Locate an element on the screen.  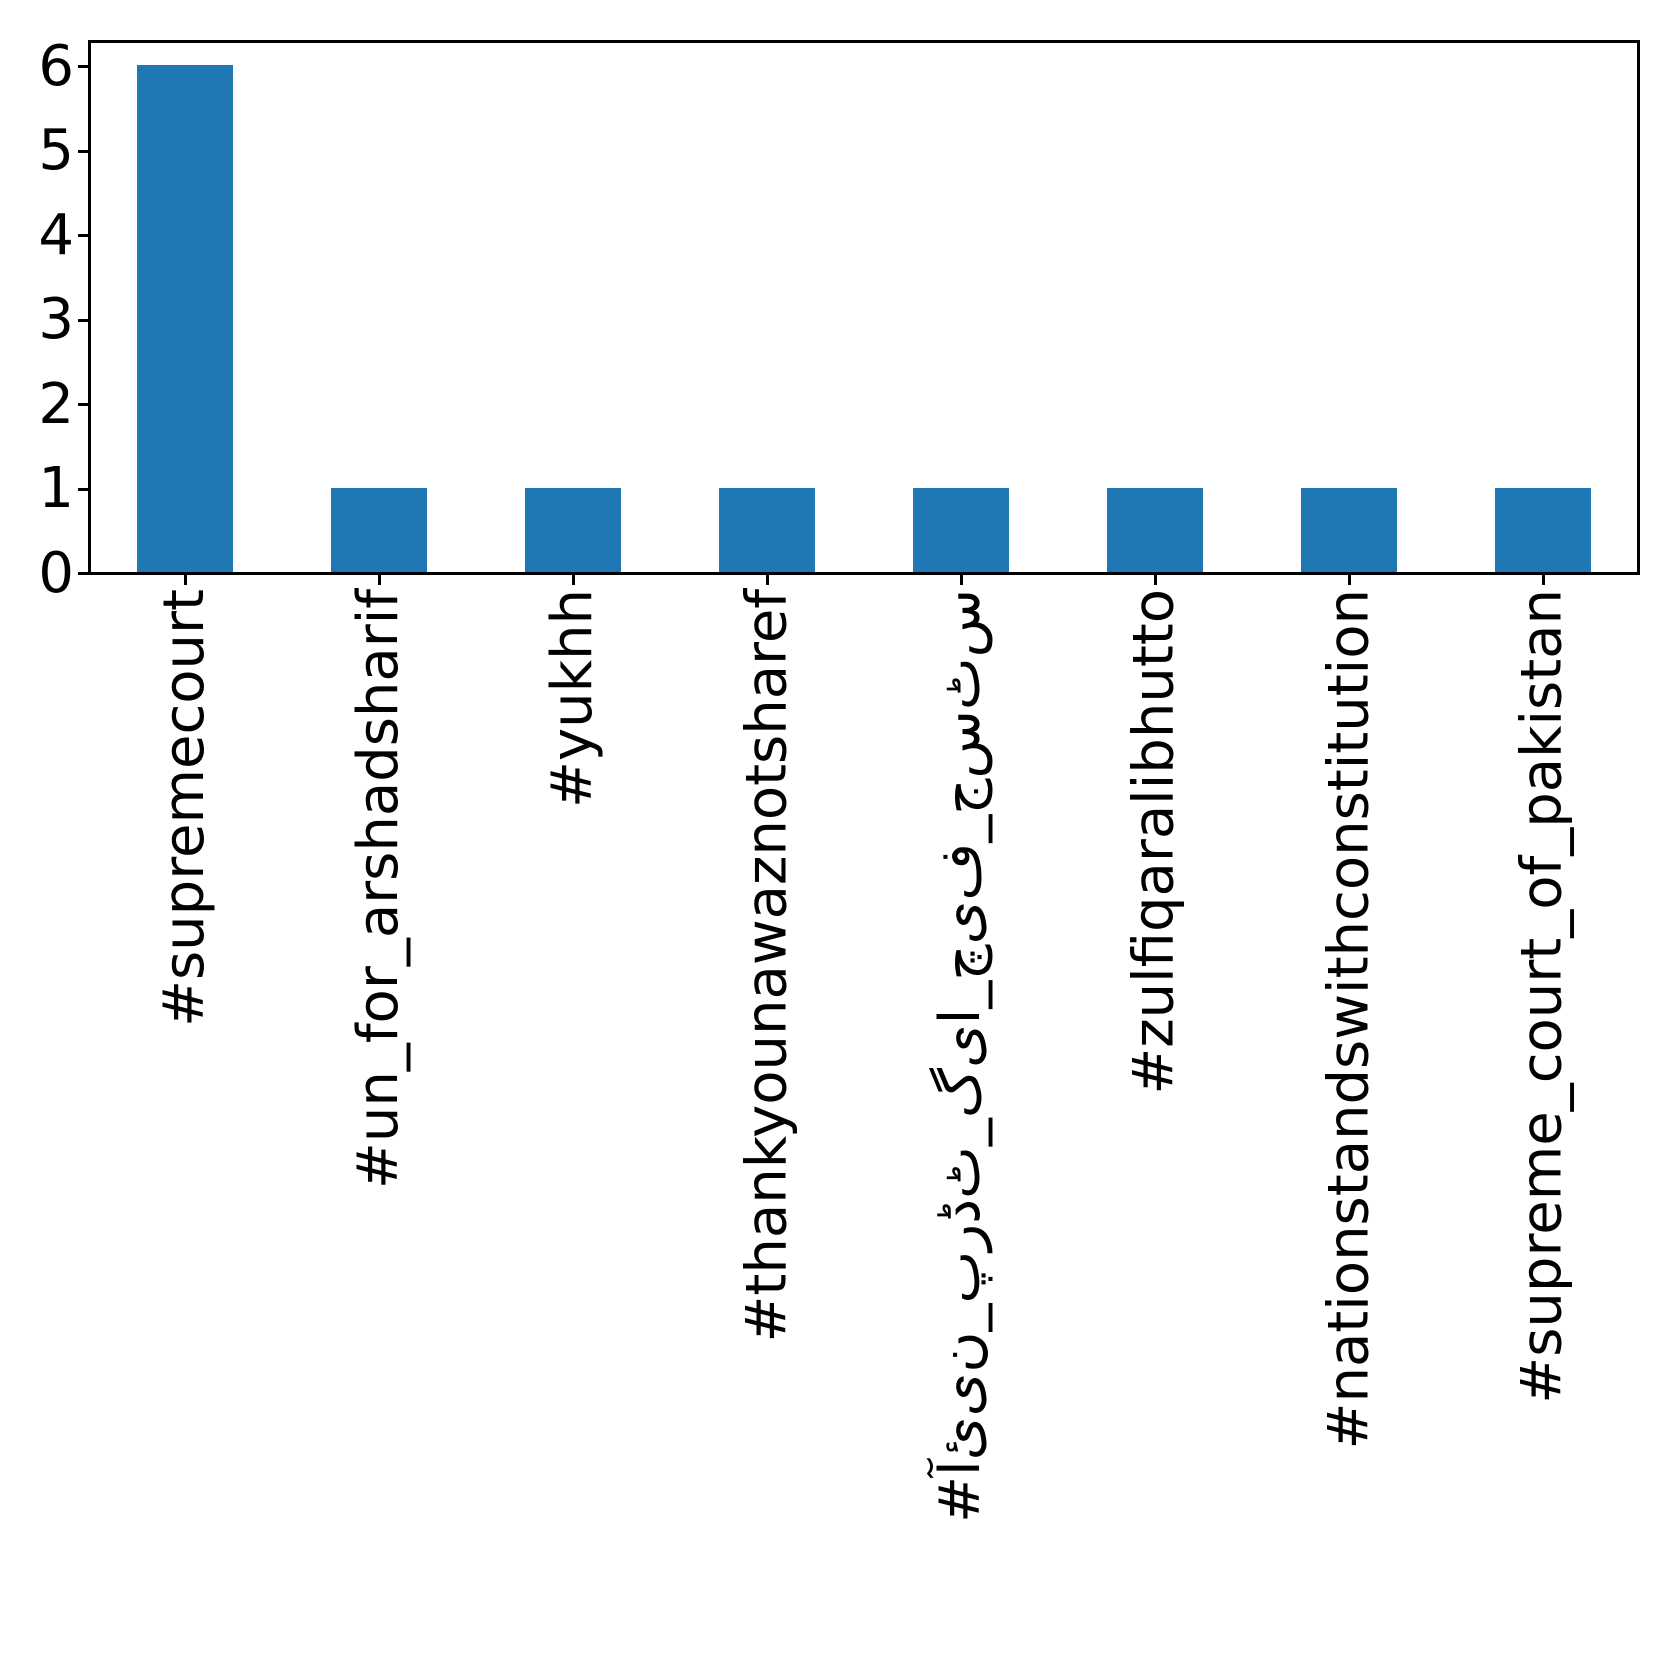
y-tick-label: 4 is located at coordinates (56, 235).